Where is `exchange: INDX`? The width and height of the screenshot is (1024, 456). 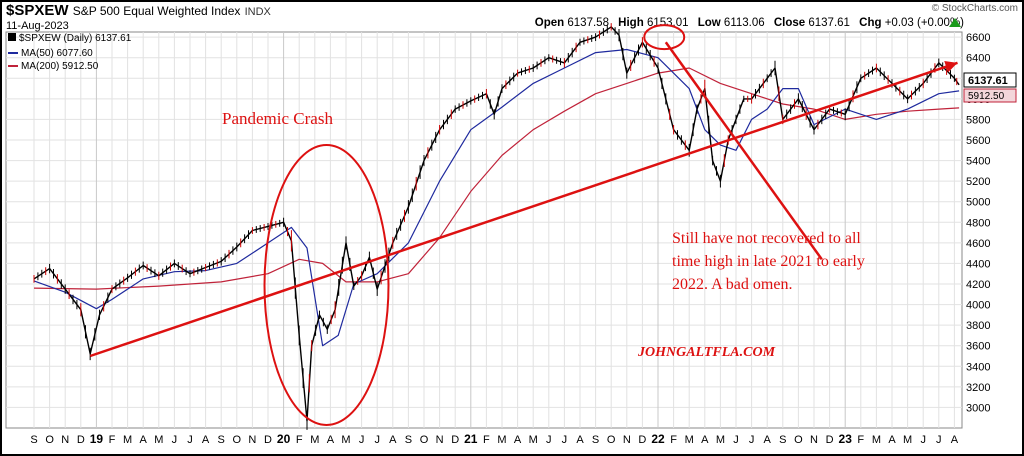 exchange: INDX is located at coordinates (257, 12).